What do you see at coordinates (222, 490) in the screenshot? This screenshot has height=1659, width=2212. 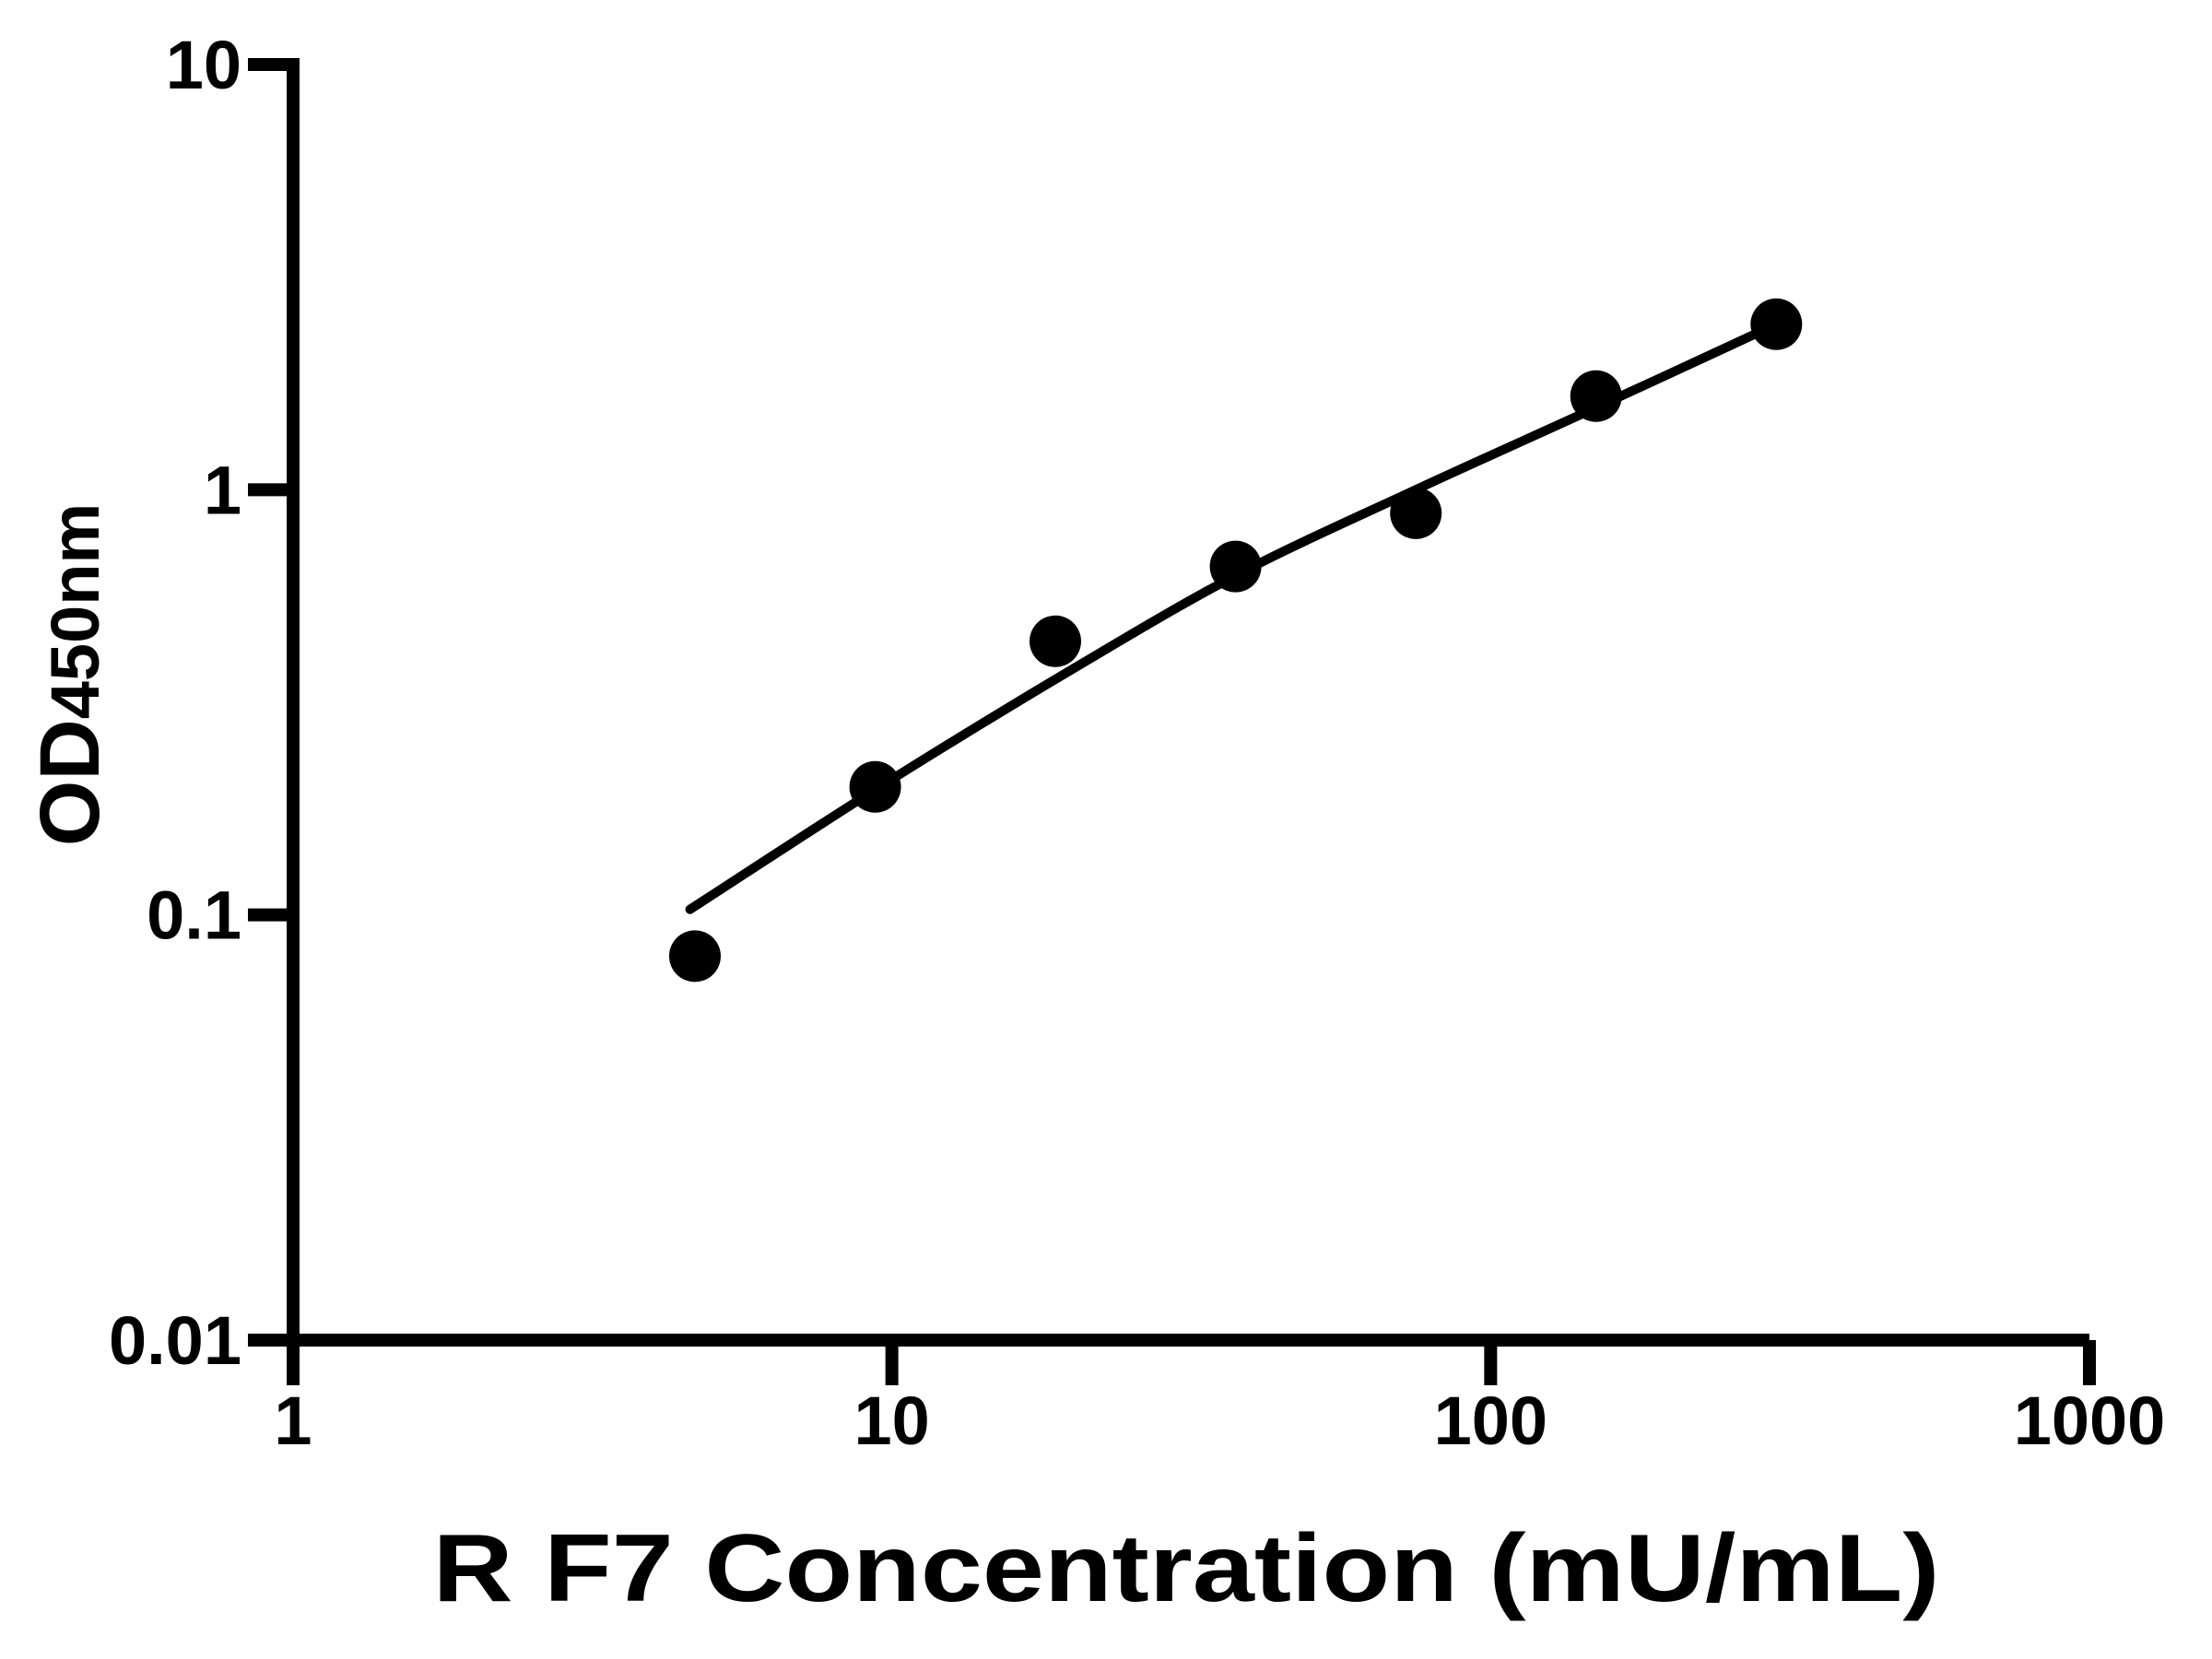 I see `y-tick-label: 1` at bounding box center [222, 490].